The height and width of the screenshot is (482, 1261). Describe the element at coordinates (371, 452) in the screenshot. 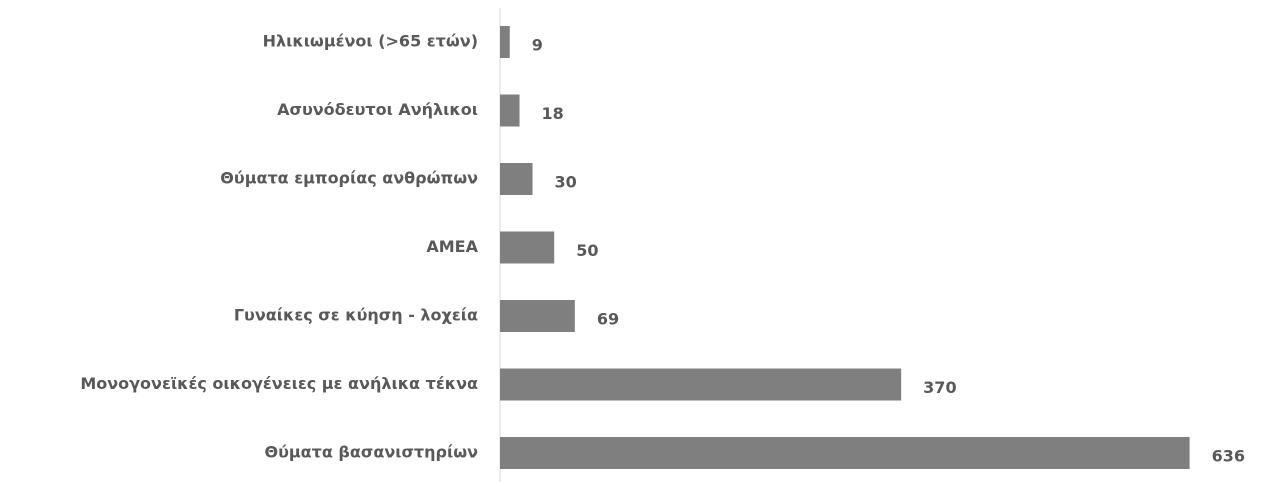

I see `category-label: Θύματα βασανιστηρίων` at that location.